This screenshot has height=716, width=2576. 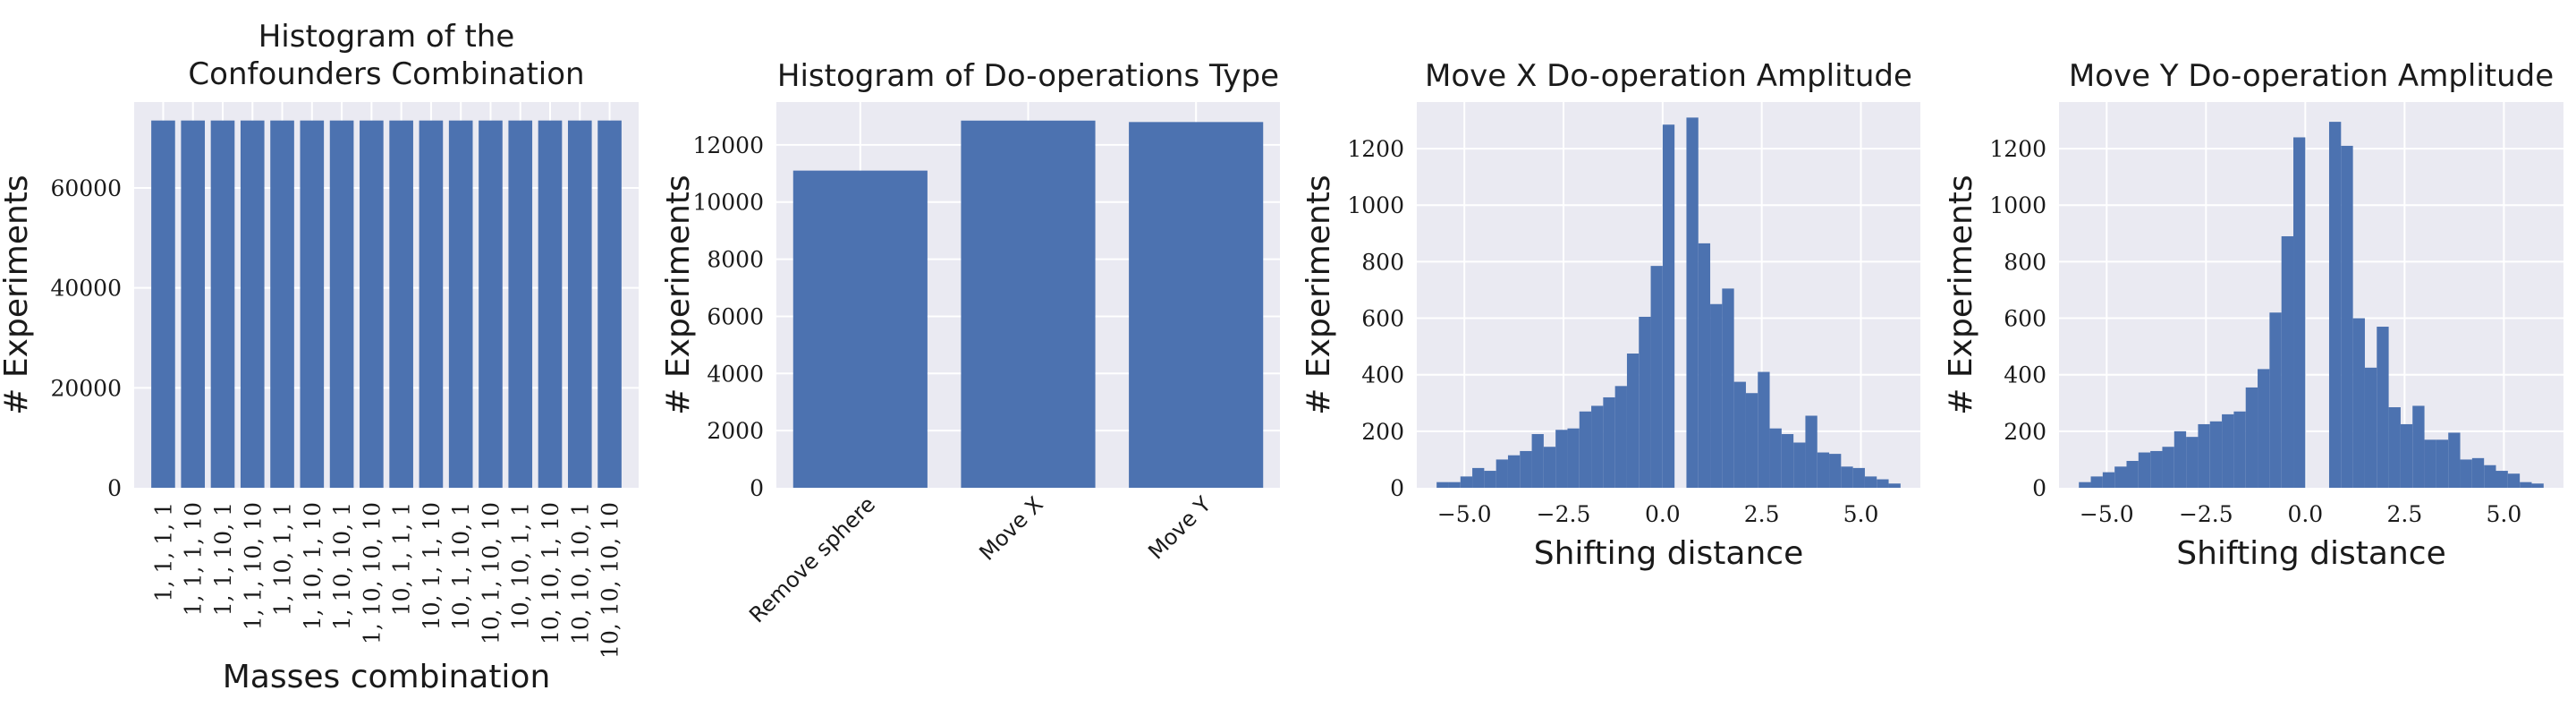 What do you see at coordinates (551, 573) in the screenshot?
I see `x-tick-label: 10, 10, 1, 10` at bounding box center [551, 573].